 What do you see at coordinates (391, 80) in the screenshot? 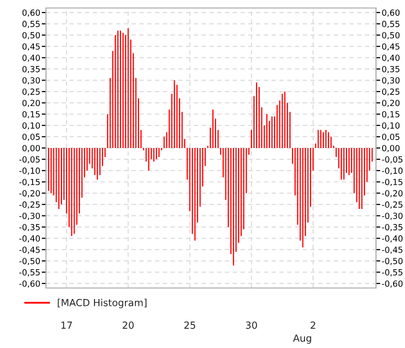
I see `y2-tick-label: 0,30` at bounding box center [391, 80].